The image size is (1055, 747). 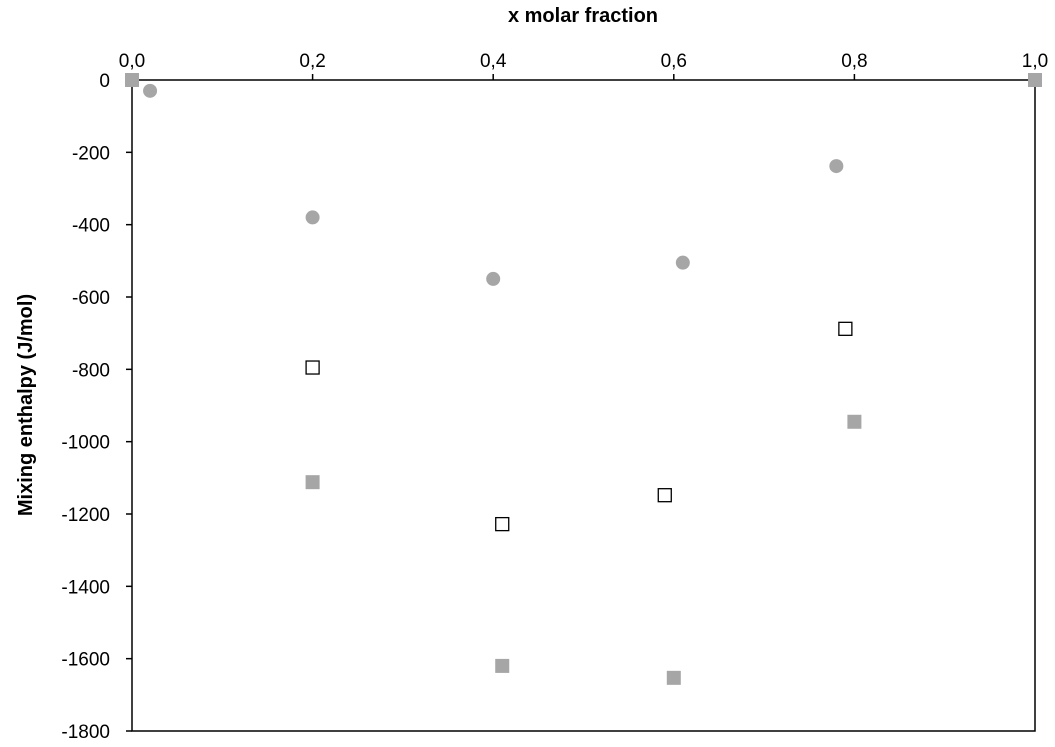 What do you see at coordinates (854, 61) in the screenshot?
I see `x-tick-label: 0,8` at bounding box center [854, 61].